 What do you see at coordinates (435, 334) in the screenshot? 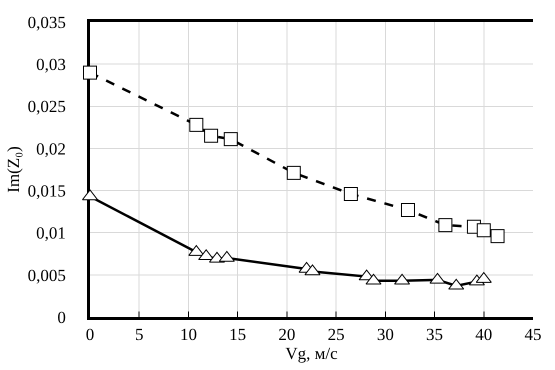
I see `x-tick-label: 35` at bounding box center [435, 334].